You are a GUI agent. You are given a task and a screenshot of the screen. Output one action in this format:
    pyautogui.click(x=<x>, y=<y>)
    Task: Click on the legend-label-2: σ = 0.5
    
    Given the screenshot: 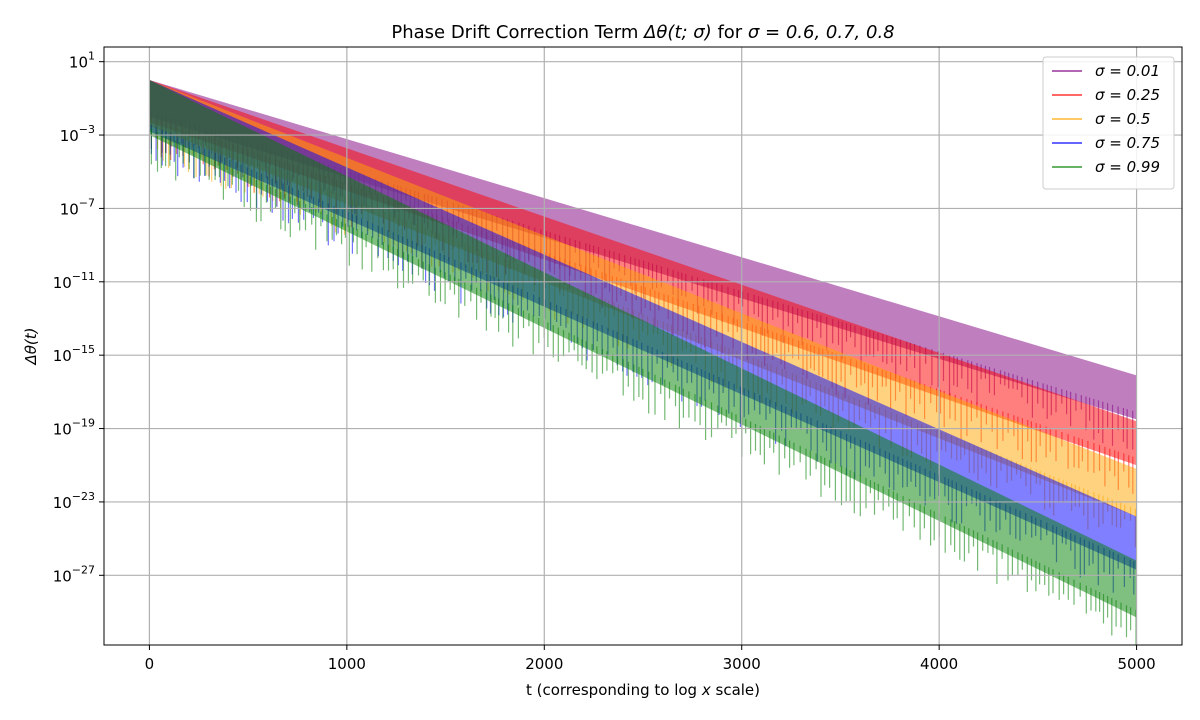 What is the action you would take?
    pyautogui.click(x=1122, y=119)
    